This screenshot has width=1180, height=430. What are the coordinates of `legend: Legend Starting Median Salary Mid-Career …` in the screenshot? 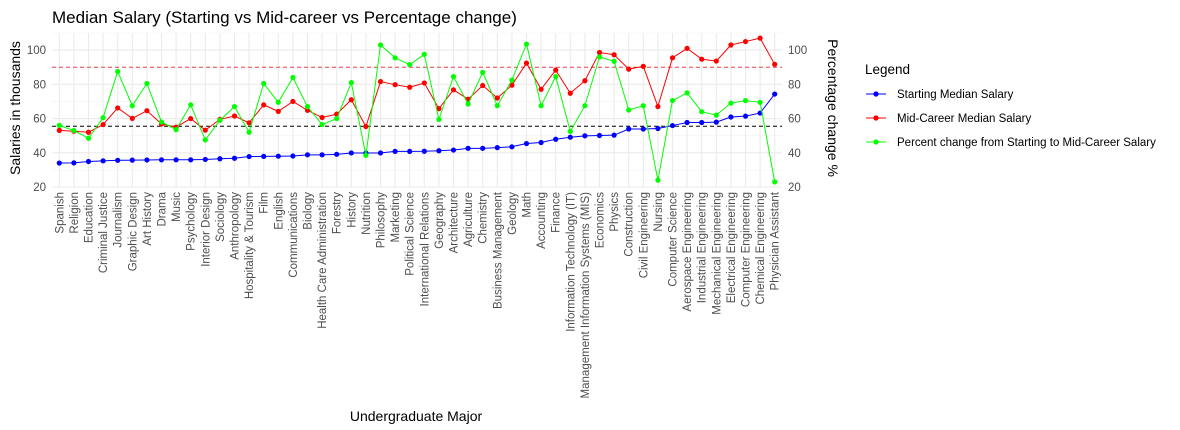 It's located at (1010, 105).